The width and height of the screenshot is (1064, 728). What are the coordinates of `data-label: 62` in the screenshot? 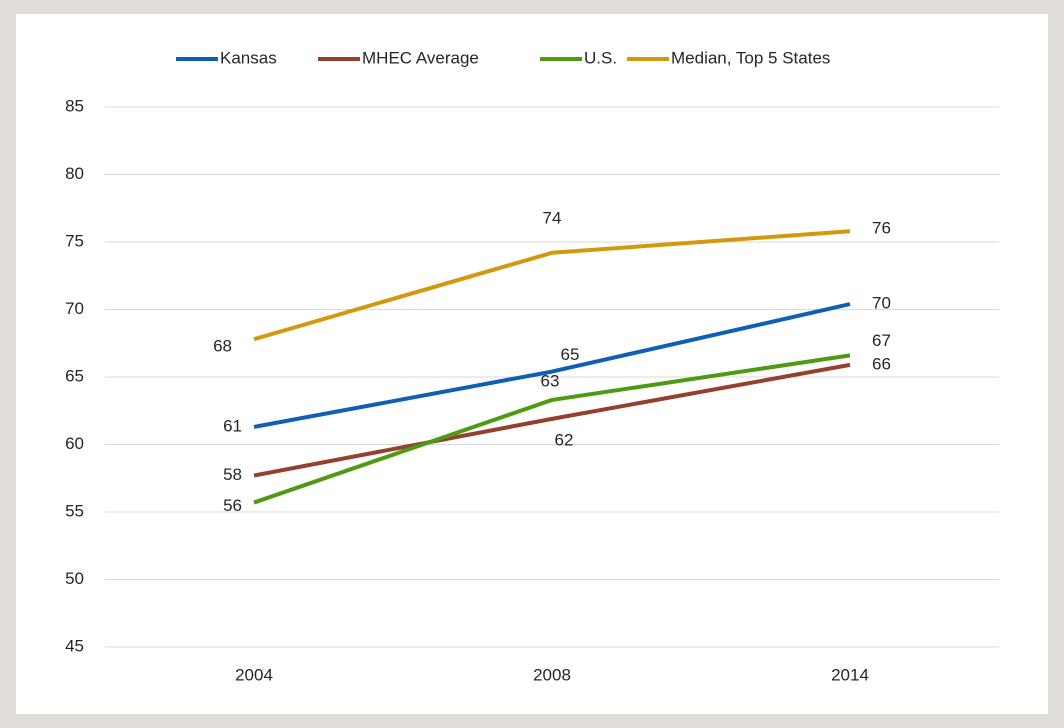 It's located at (564, 439).